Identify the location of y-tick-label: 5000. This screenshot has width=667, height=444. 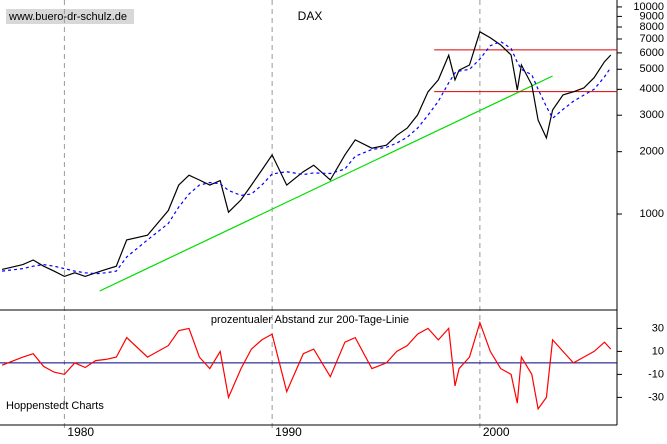
(652, 69).